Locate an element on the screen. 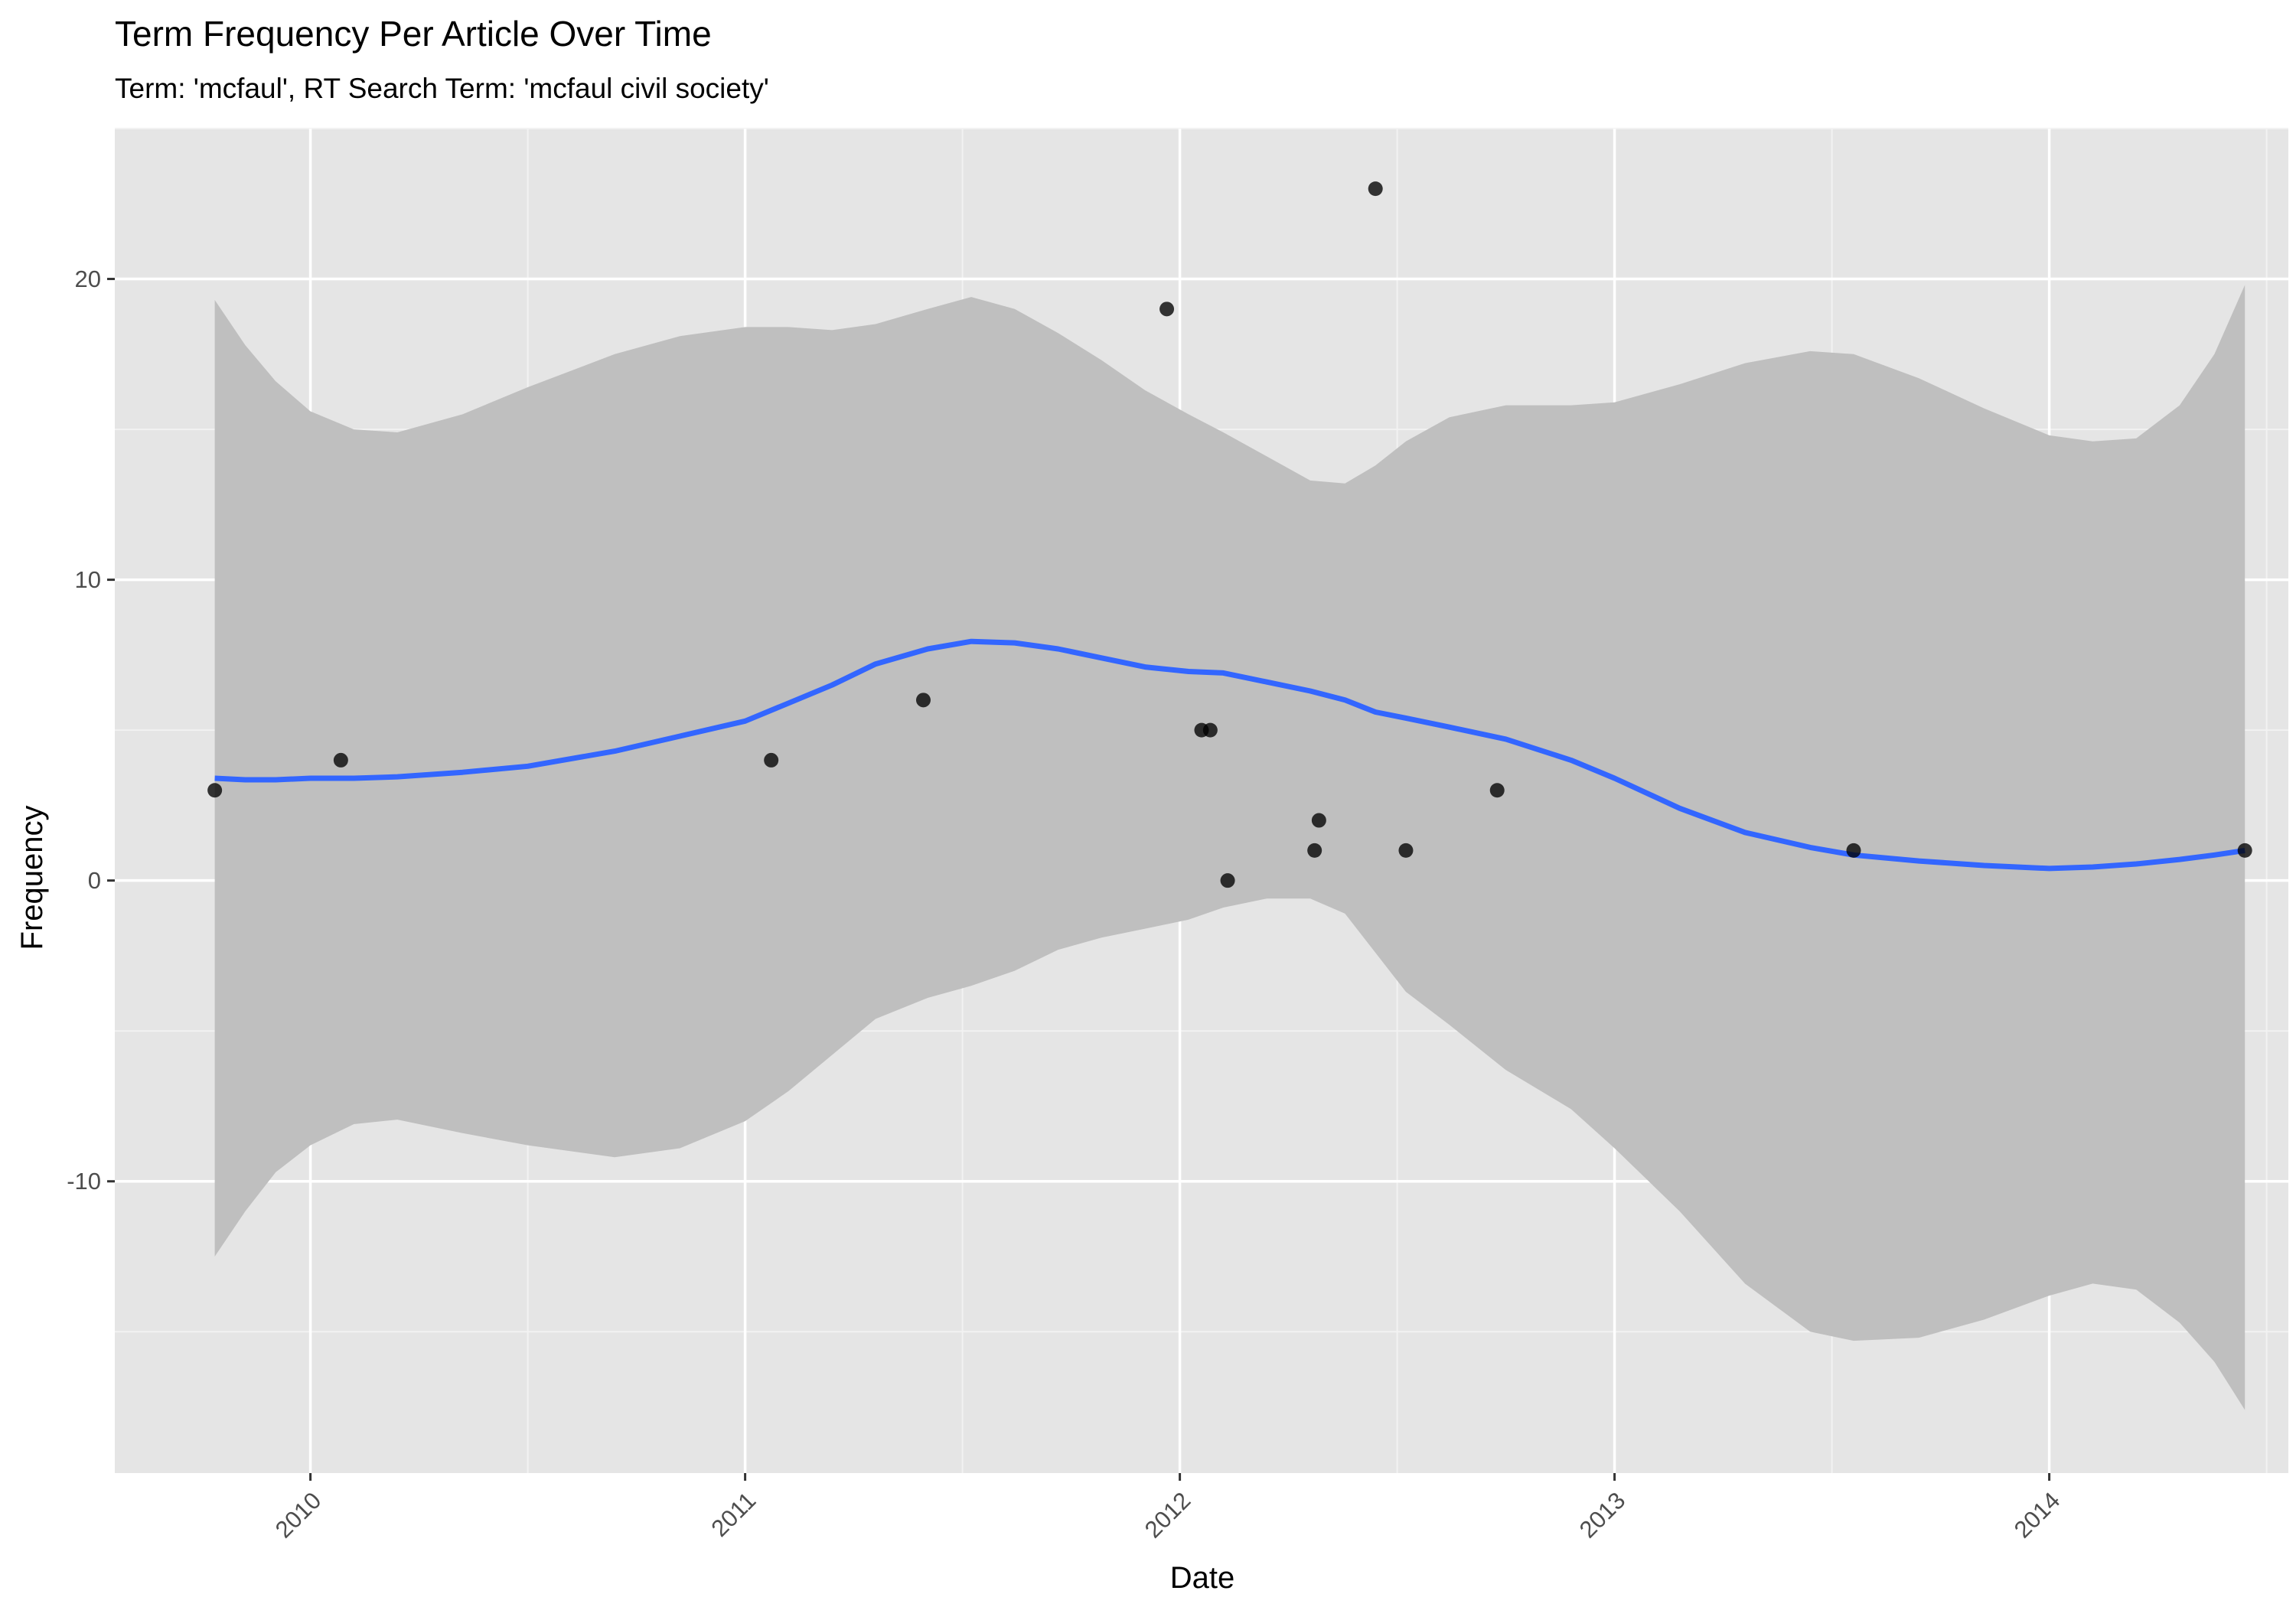 The width and height of the screenshot is (2296, 1607). x-tick-label: 2013 is located at coordinates (1602, 1515).